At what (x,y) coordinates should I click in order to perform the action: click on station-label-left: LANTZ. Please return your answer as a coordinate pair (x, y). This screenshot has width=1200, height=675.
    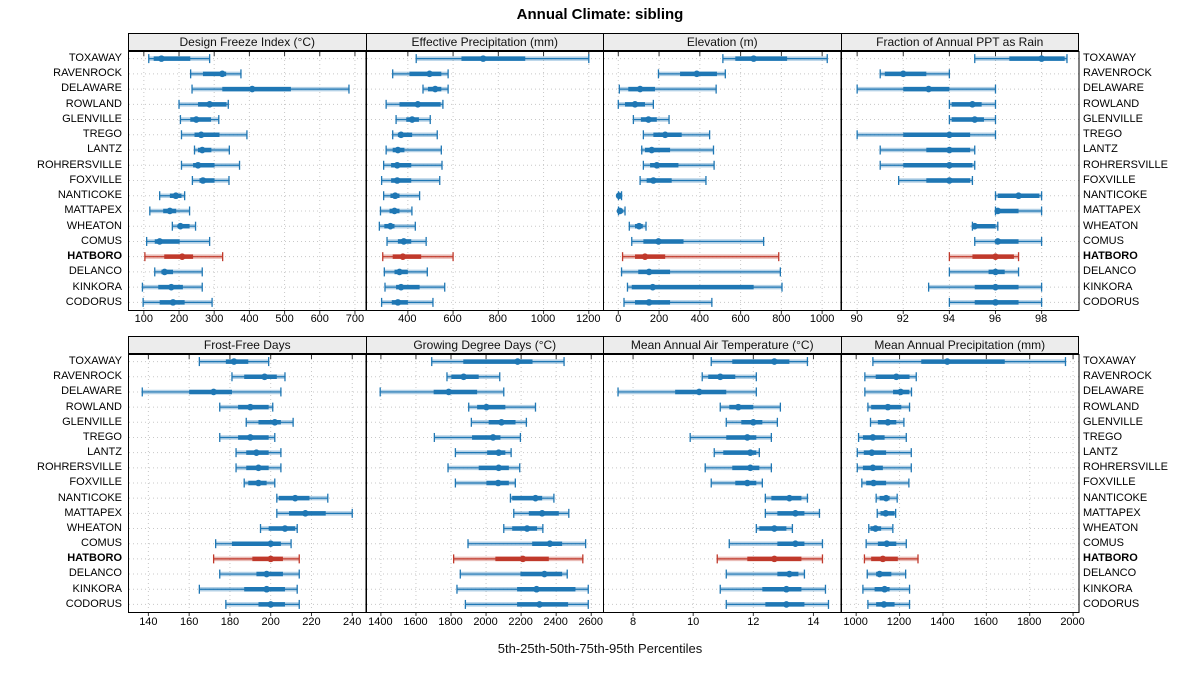
    Looking at the image, I should click on (104, 452).